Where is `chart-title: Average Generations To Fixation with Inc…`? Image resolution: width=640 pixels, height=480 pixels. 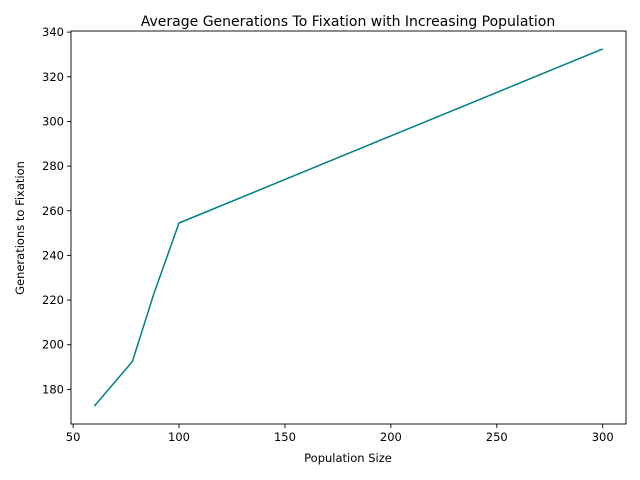
chart-title: Average Generations To Fixation with Inc… is located at coordinates (348, 22).